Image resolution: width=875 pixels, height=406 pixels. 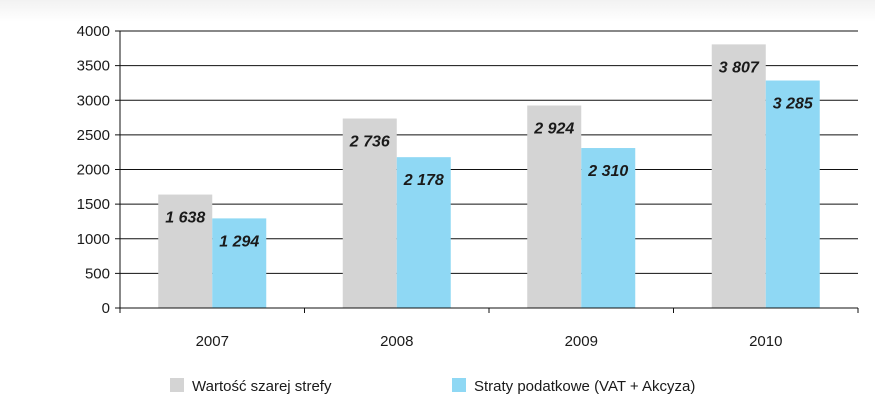 I want to click on y-tick-label: 500, so click(x=97, y=273).